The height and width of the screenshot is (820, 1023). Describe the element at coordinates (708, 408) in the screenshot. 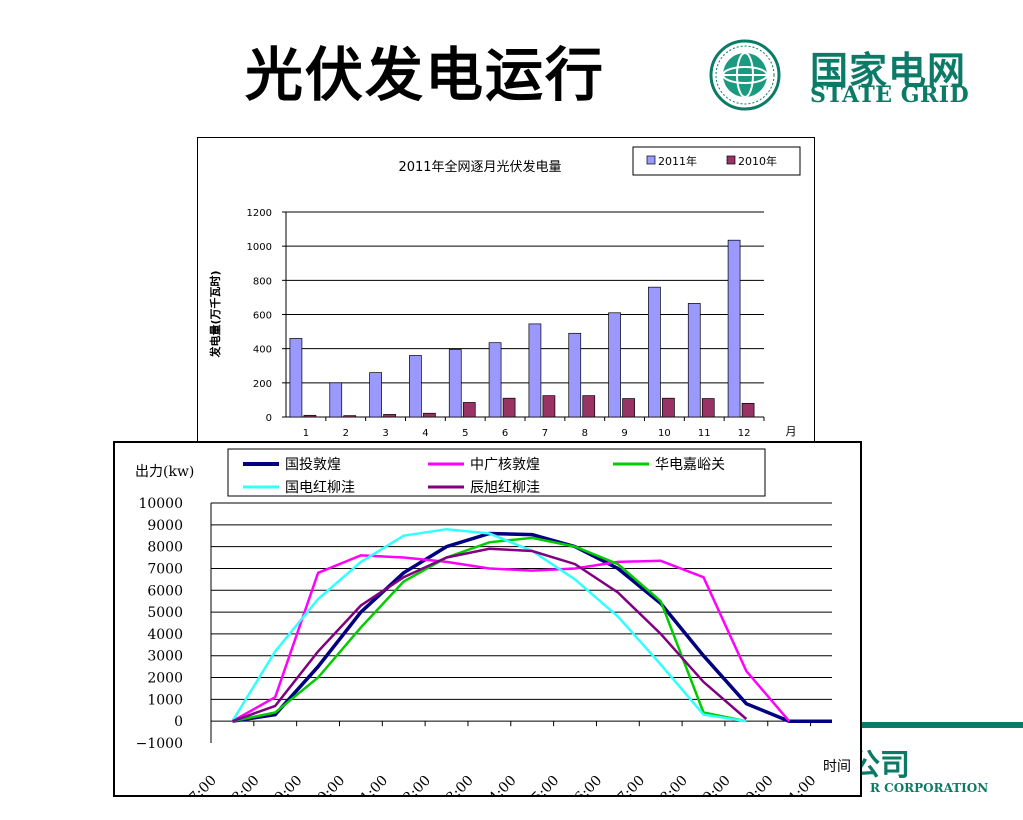

I see `bar-2010-m11` at that location.